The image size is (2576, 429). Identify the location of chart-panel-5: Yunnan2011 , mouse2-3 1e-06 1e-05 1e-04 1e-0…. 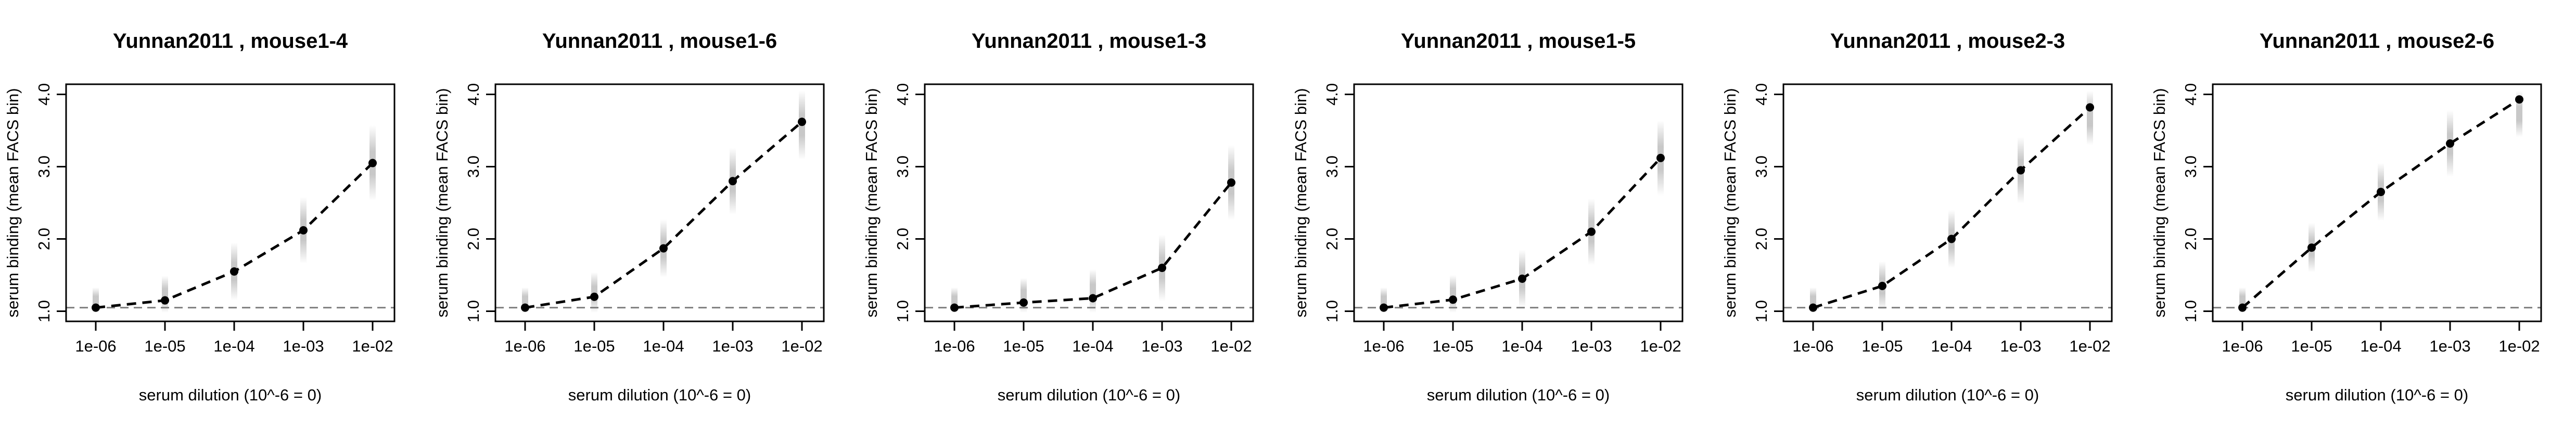
(1917, 217).